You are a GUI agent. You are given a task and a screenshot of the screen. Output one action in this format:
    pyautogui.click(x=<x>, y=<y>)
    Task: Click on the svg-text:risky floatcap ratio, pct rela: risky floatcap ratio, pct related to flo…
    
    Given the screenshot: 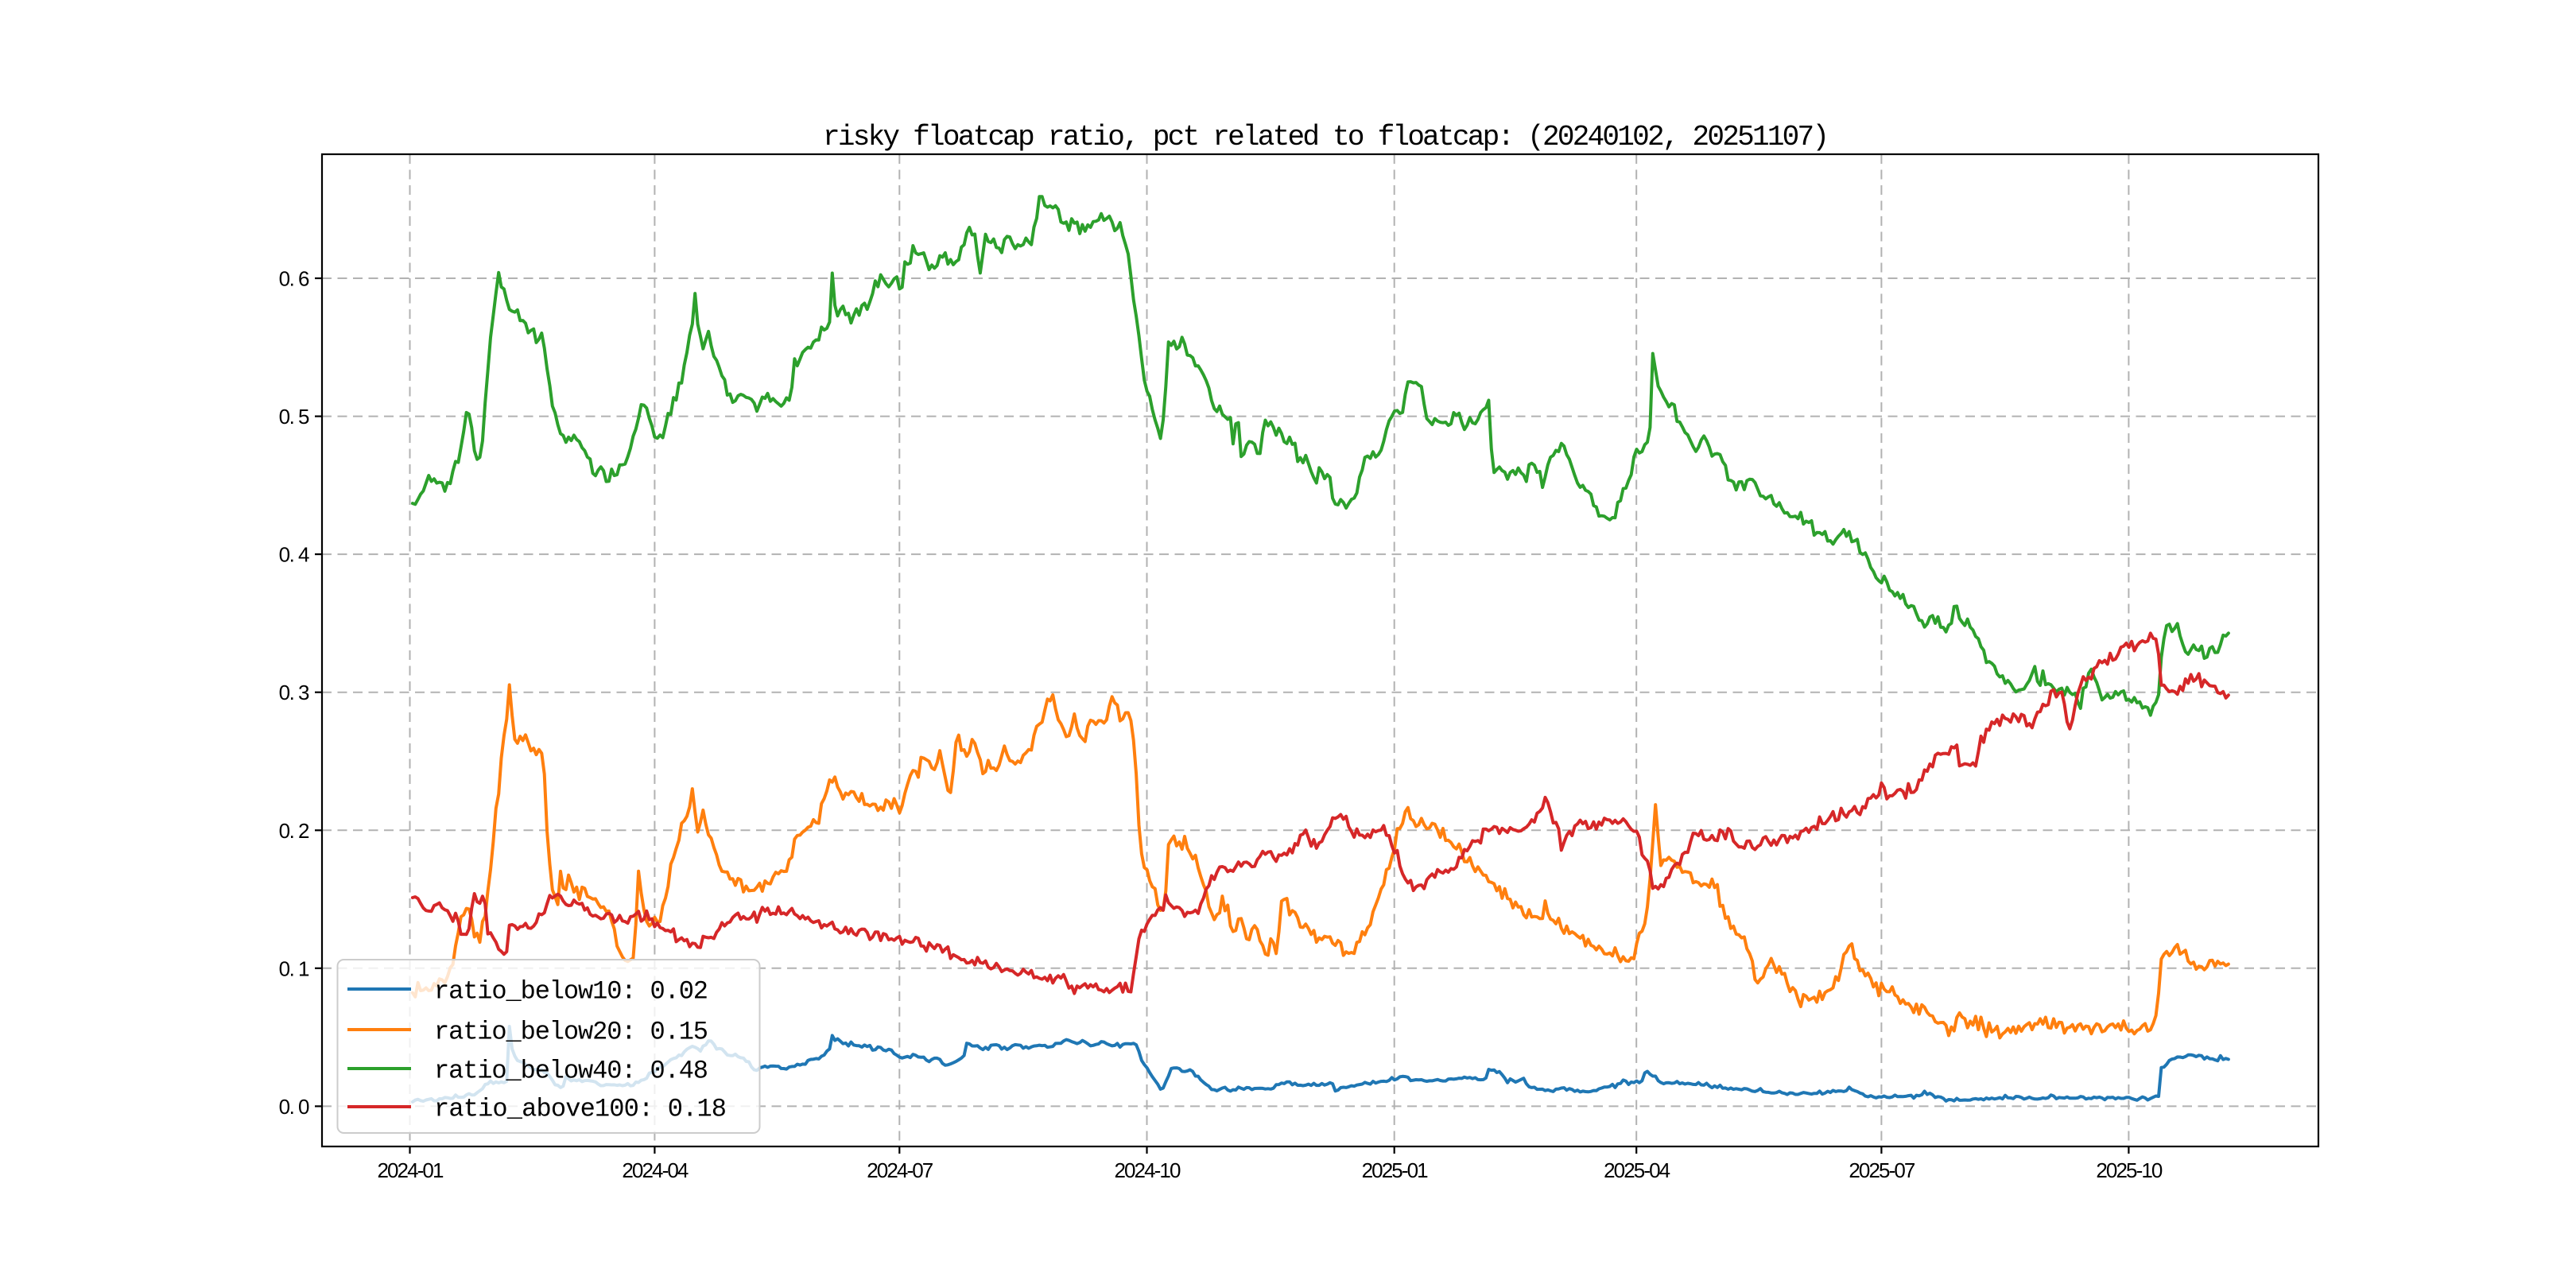 What is the action you would take?
    pyautogui.click(x=1326, y=137)
    